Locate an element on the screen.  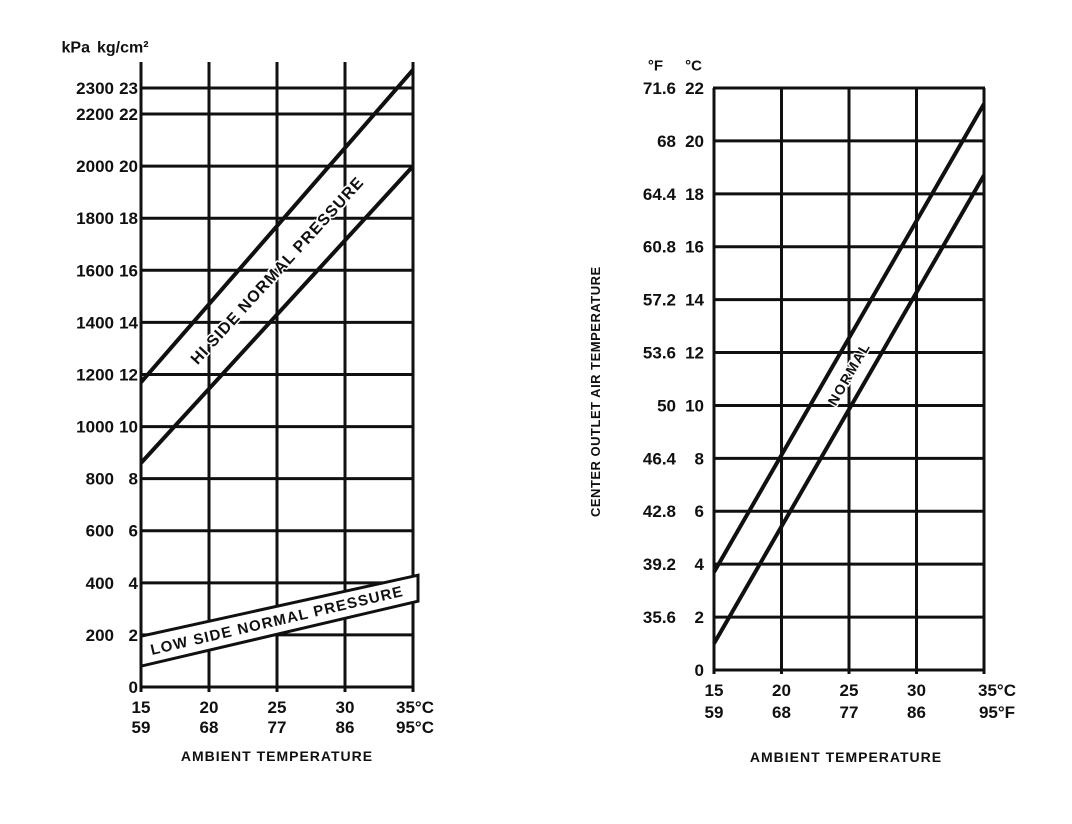
band-lower-line-normal is located at coordinates (849, 409).